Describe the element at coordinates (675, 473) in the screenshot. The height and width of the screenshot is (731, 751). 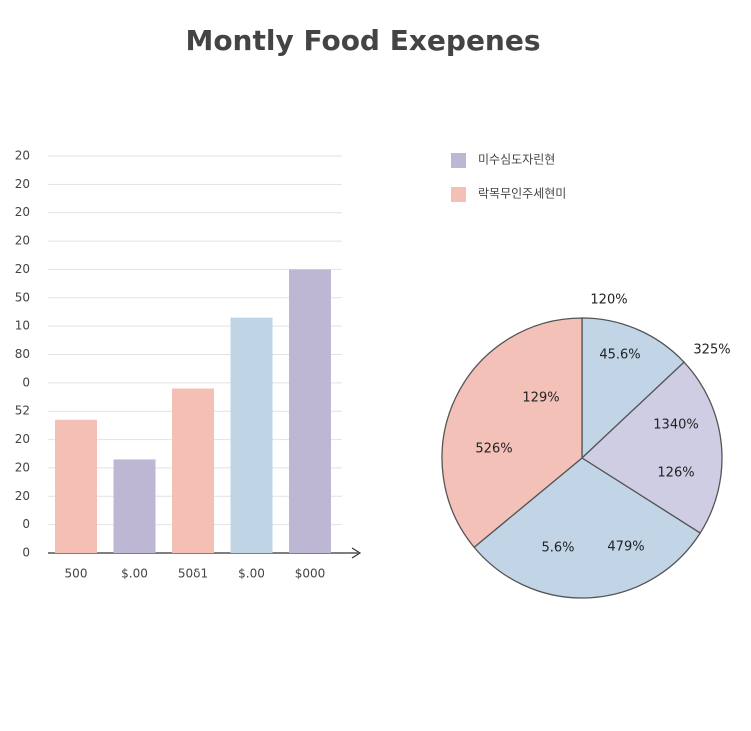
I see `annotation: 126%` at that location.